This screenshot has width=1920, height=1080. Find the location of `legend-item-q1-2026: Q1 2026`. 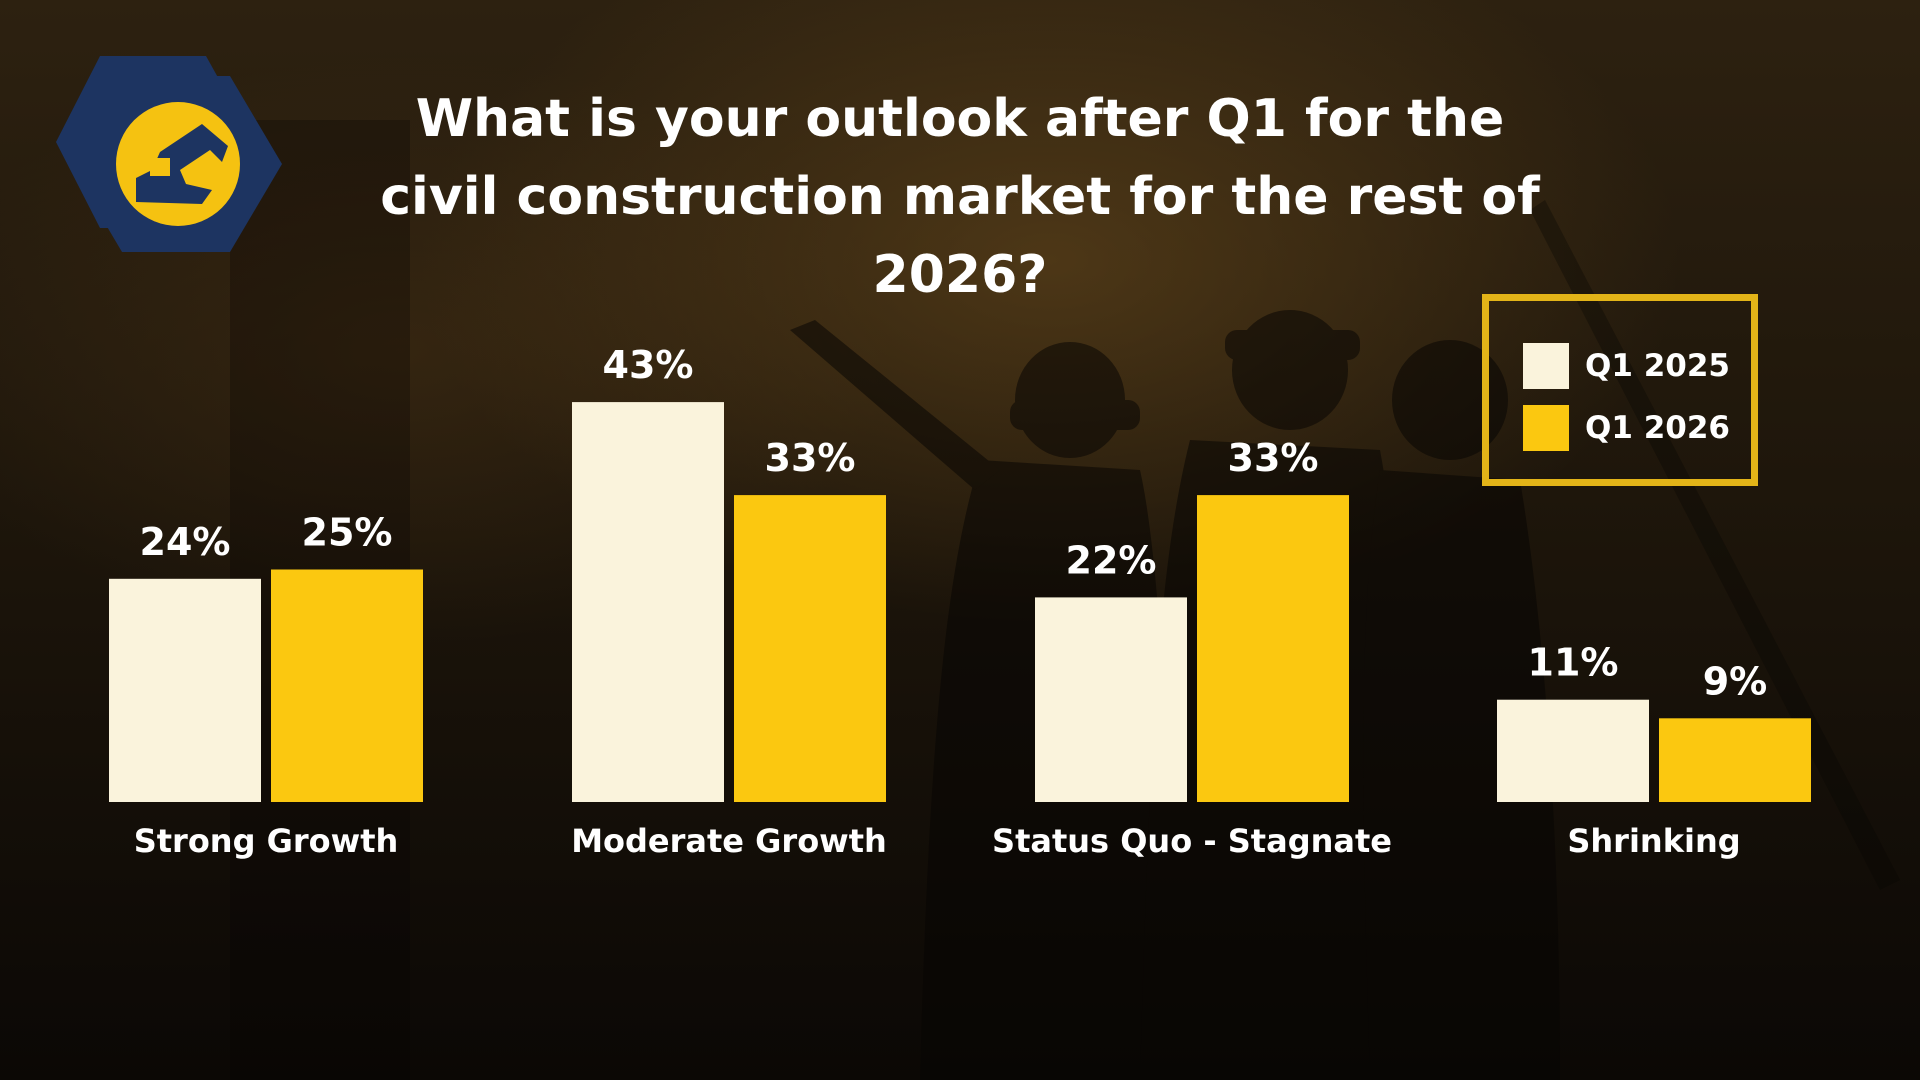

legend-item-q1-2026: Q1 2026 is located at coordinates (1626, 428).